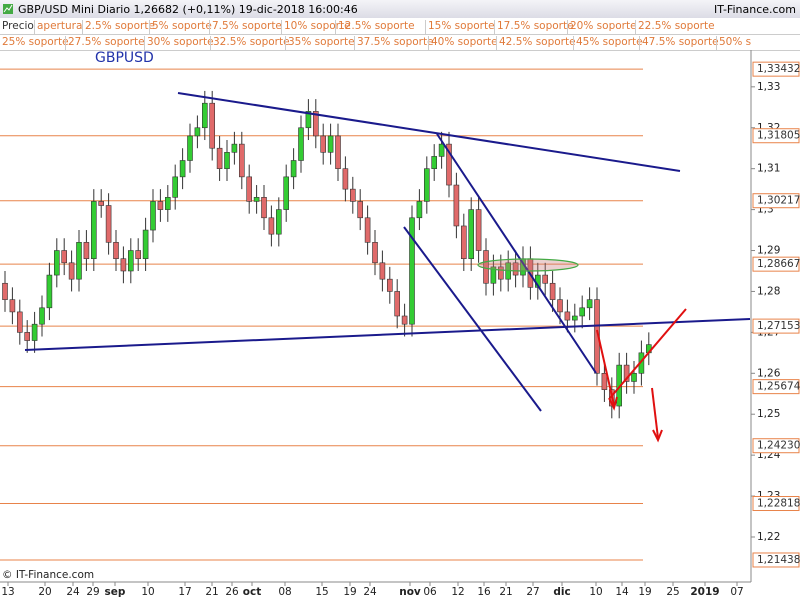 The height and width of the screenshot is (600, 800). Describe the element at coordinates (778, 504) in the screenshot. I see `support-label: 1,22818` at that location.